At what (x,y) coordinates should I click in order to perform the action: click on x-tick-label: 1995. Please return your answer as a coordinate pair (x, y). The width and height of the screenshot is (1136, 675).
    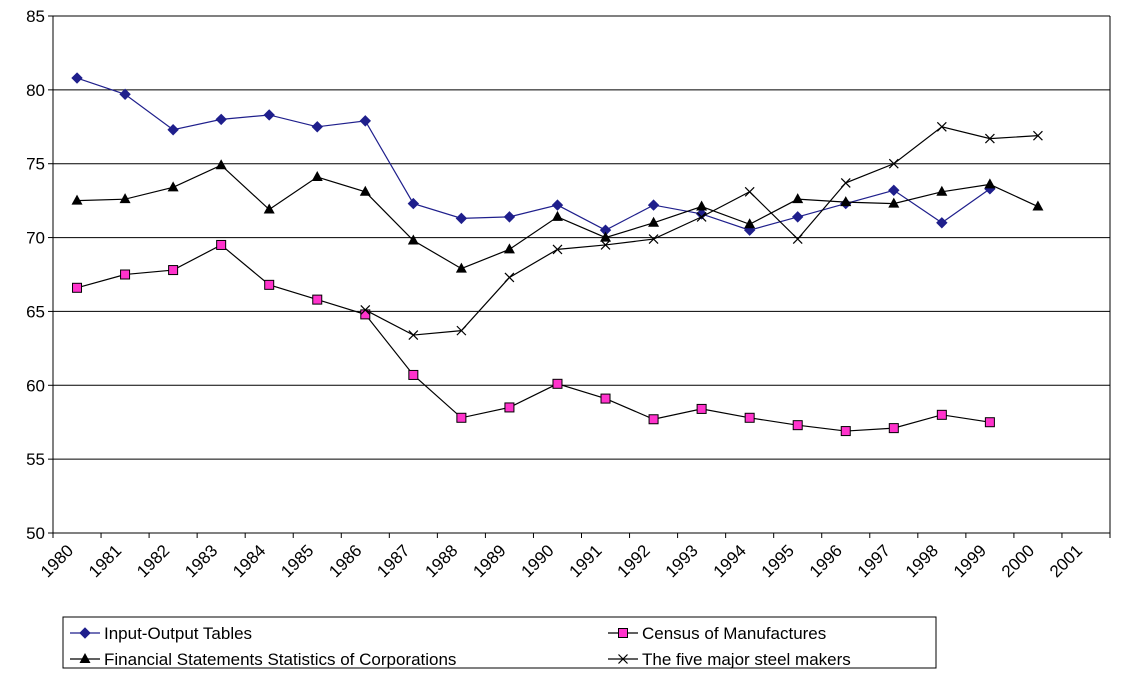
    Looking at the image, I should click on (778, 561).